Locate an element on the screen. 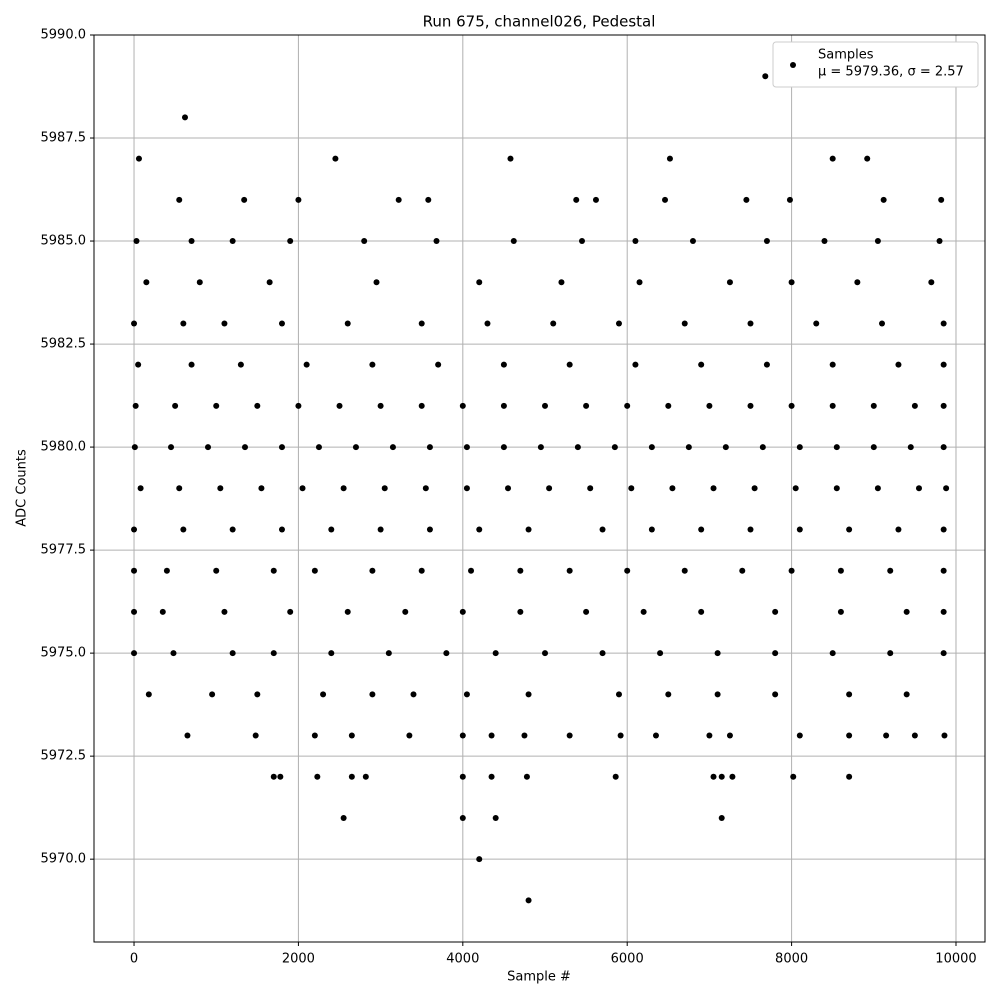 The image size is (1000, 1000). x-tick-label: 10000 is located at coordinates (955, 959).